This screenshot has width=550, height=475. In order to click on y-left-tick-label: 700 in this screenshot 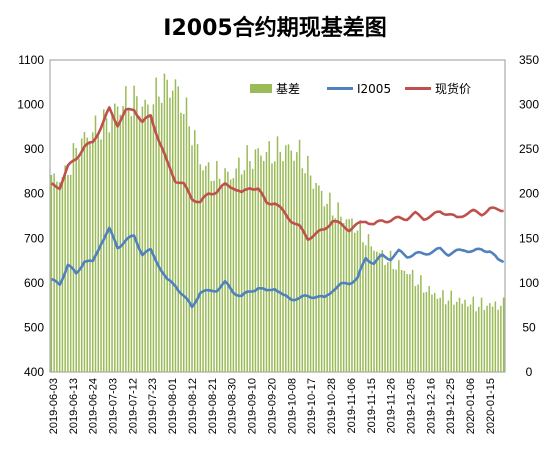, I will do `click(34, 238)`.